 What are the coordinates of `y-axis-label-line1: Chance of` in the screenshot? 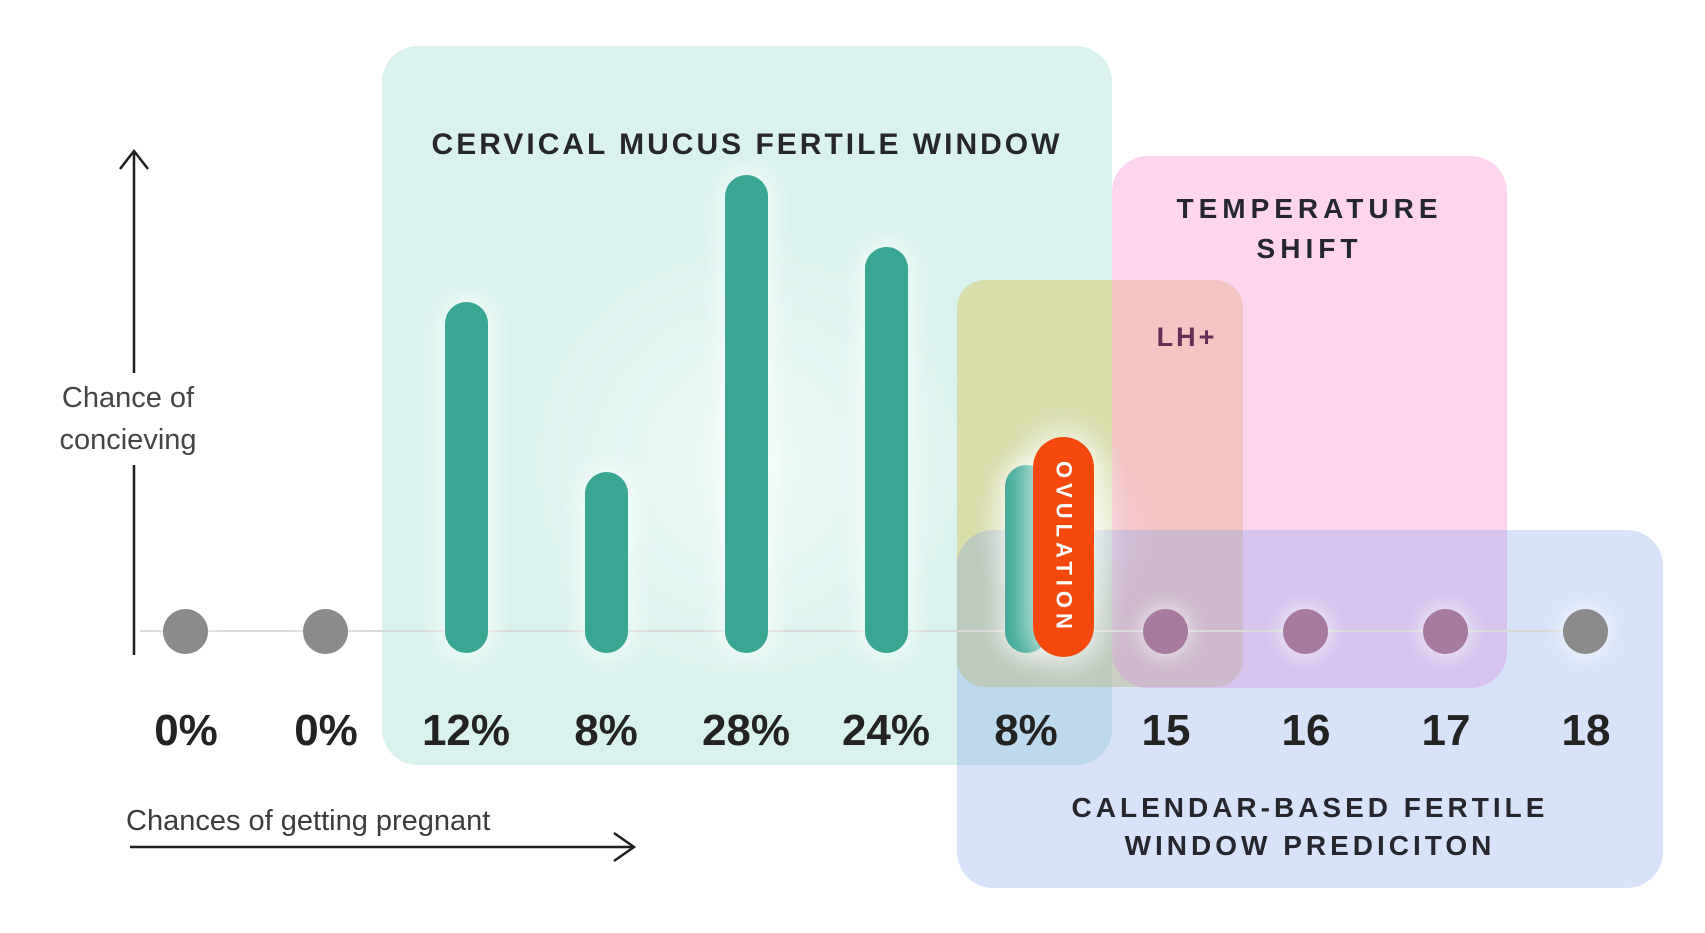 It's located at (128, 398).